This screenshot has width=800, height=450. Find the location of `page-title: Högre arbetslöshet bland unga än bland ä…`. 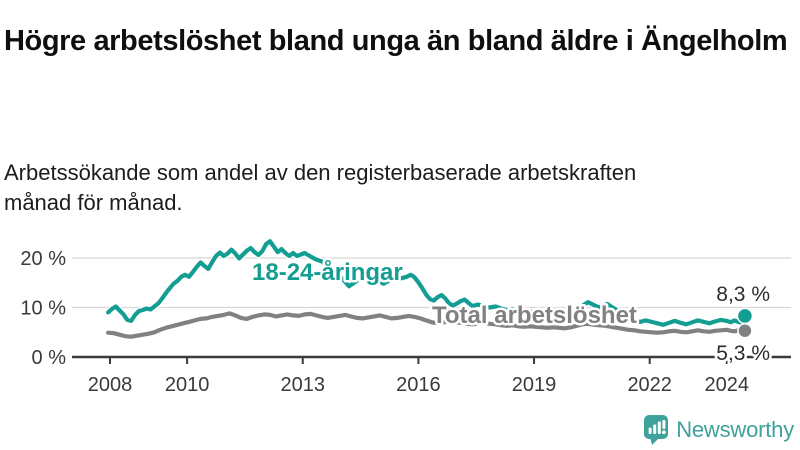

page-title: Högre arbetslöshet bland unga än bland ä… is located at coordinates (396, 41).